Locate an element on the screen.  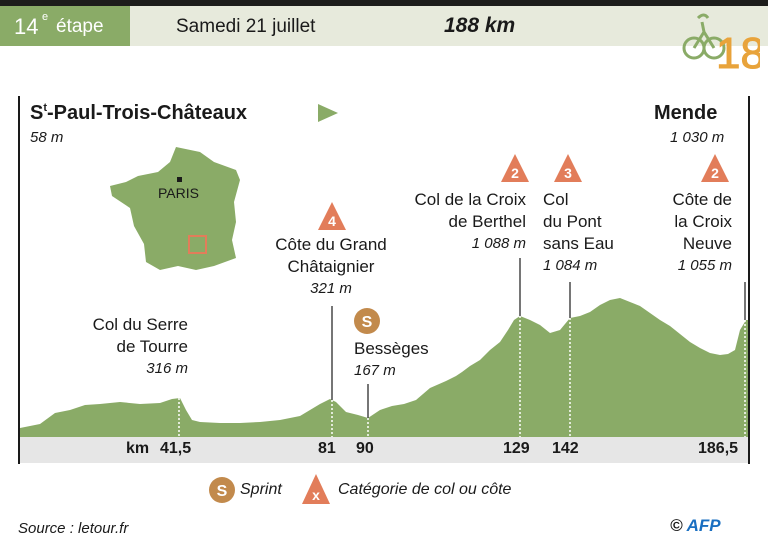
sprint-marker: S is located at coordinates (367, 321).